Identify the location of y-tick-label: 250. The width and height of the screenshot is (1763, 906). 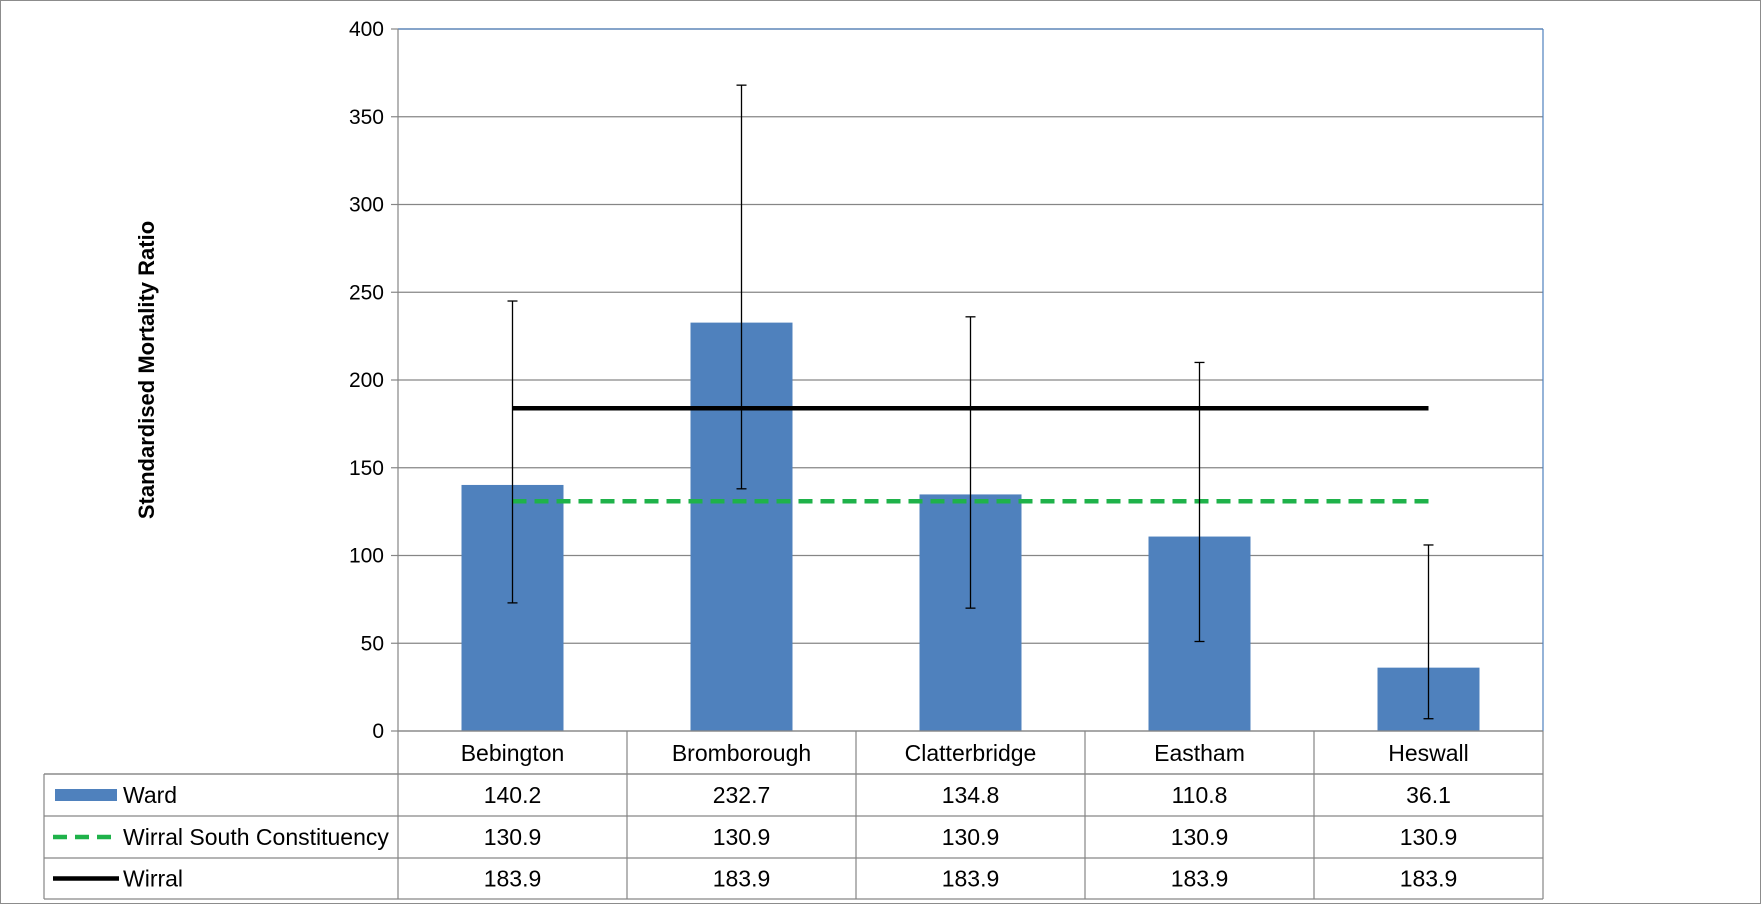
(366, 292).